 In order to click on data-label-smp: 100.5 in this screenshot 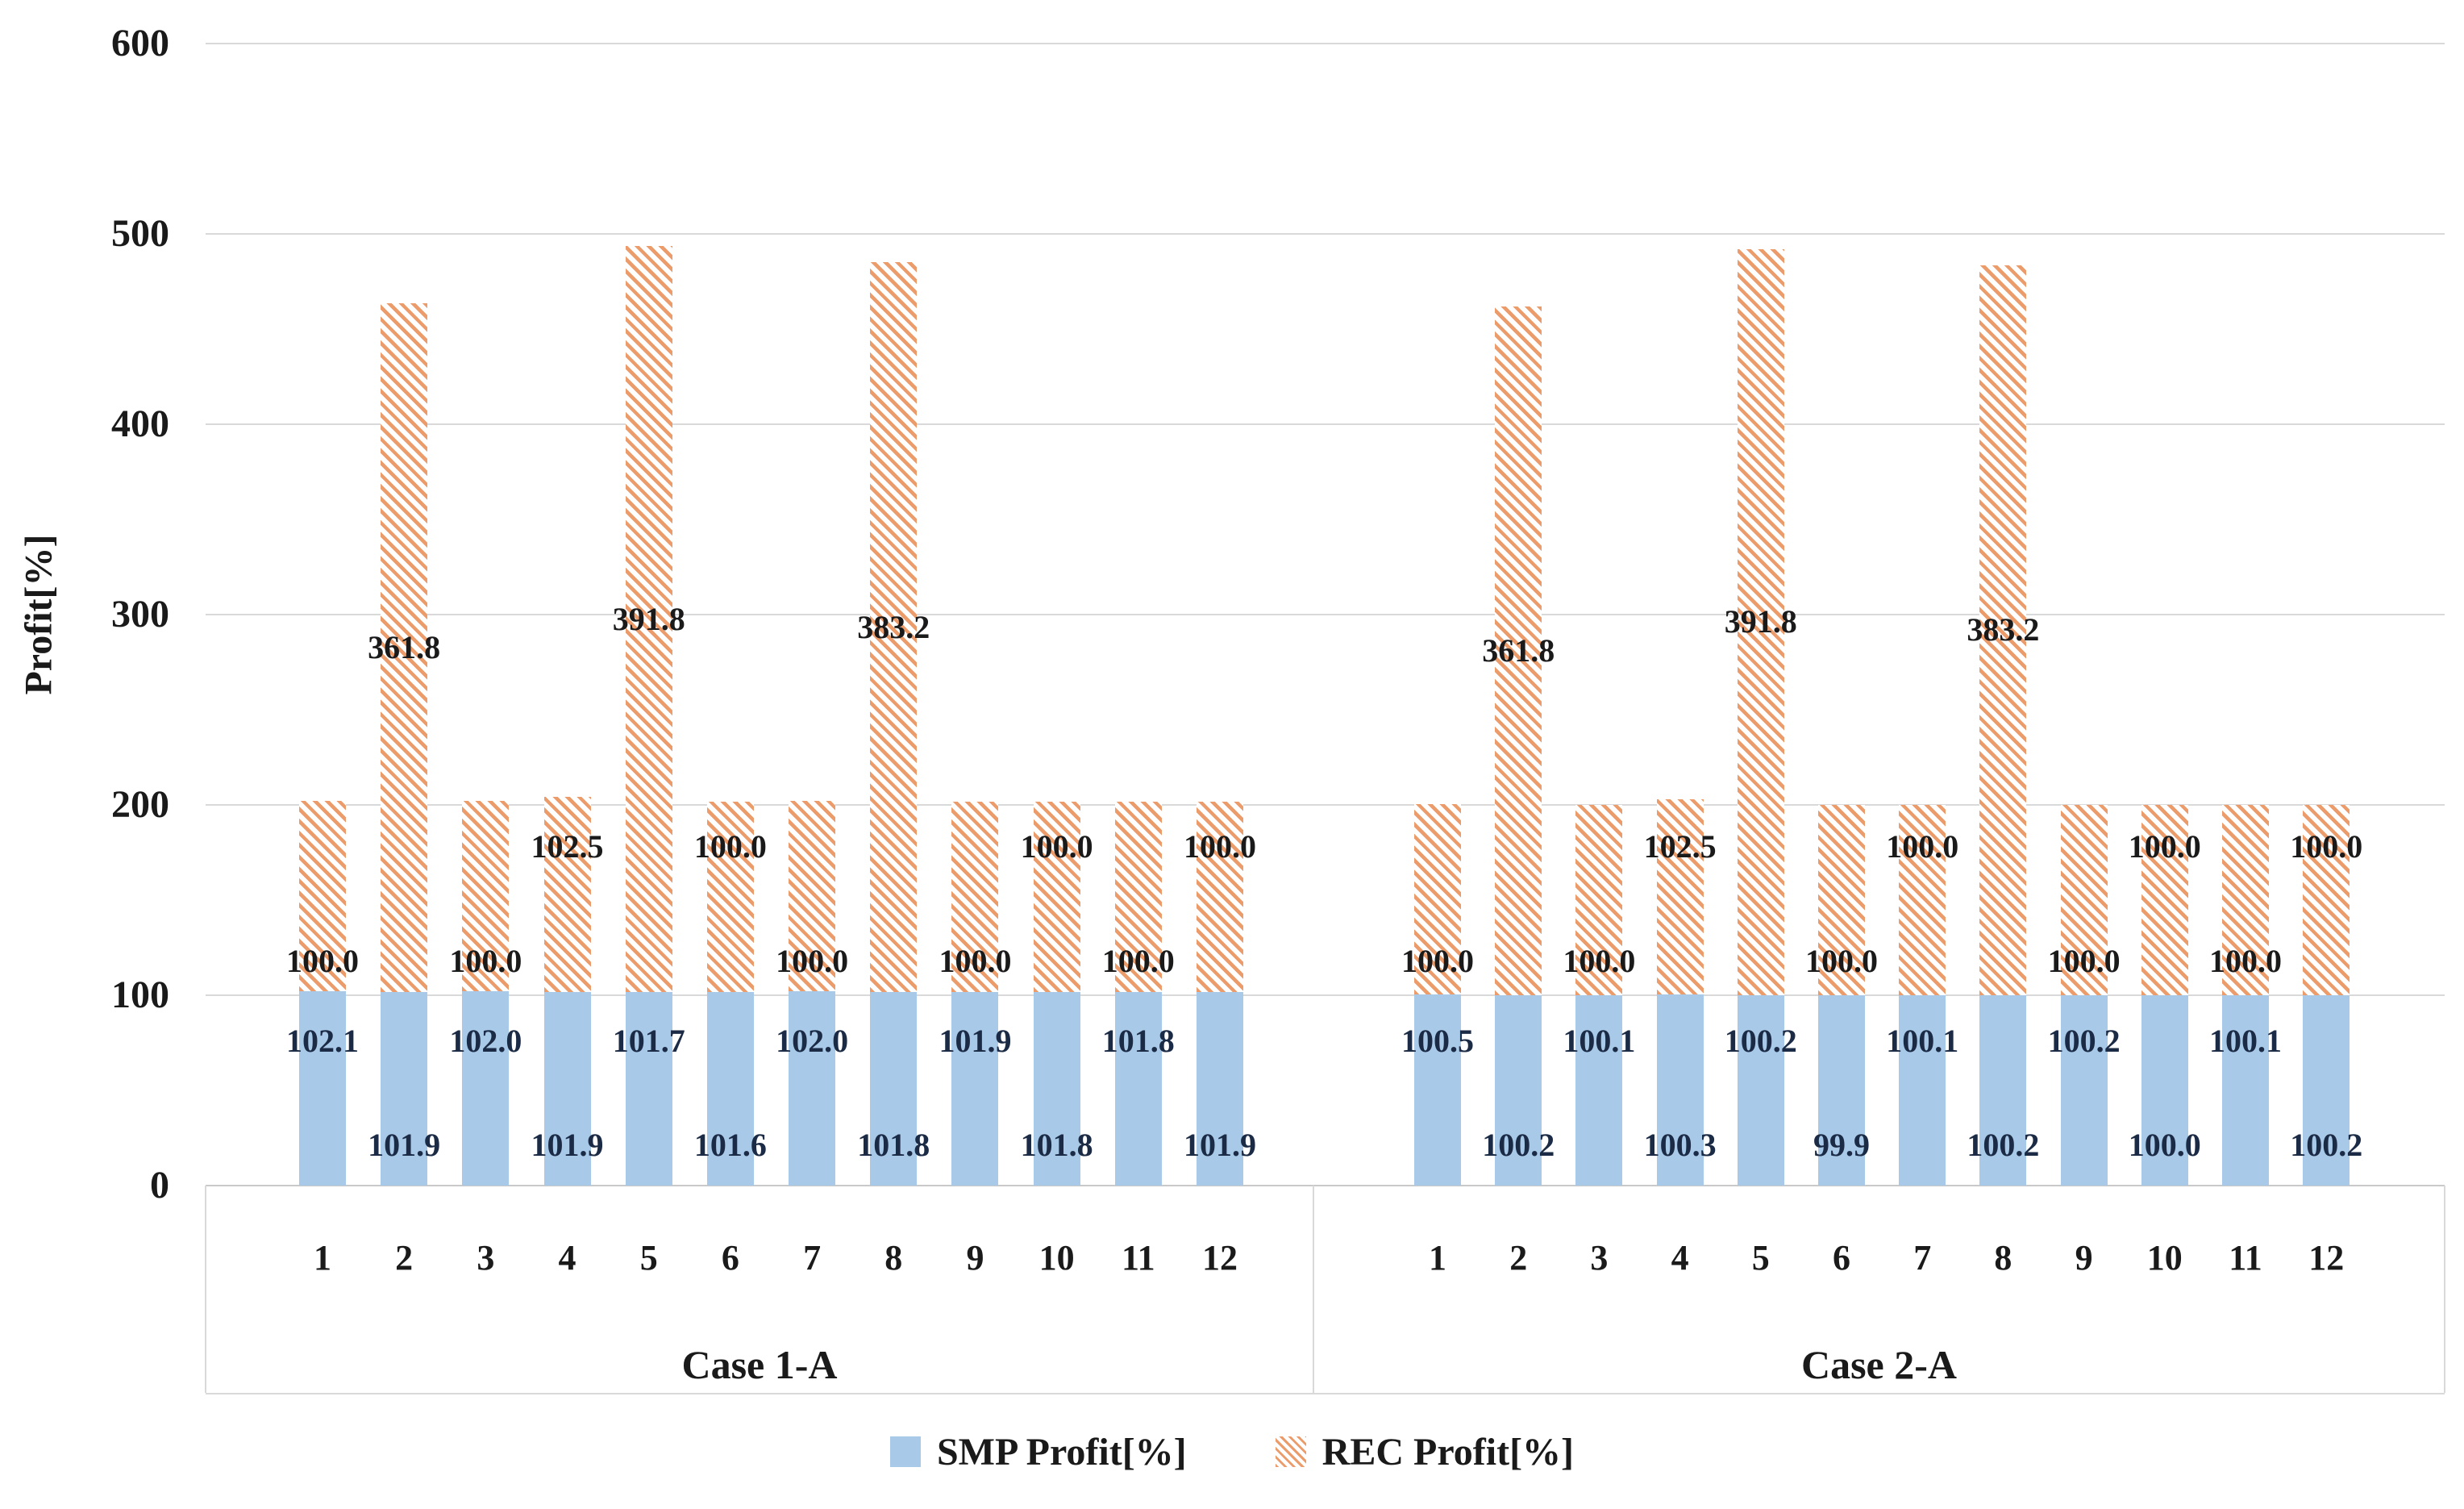, I will do `click(1437, 1040)`.